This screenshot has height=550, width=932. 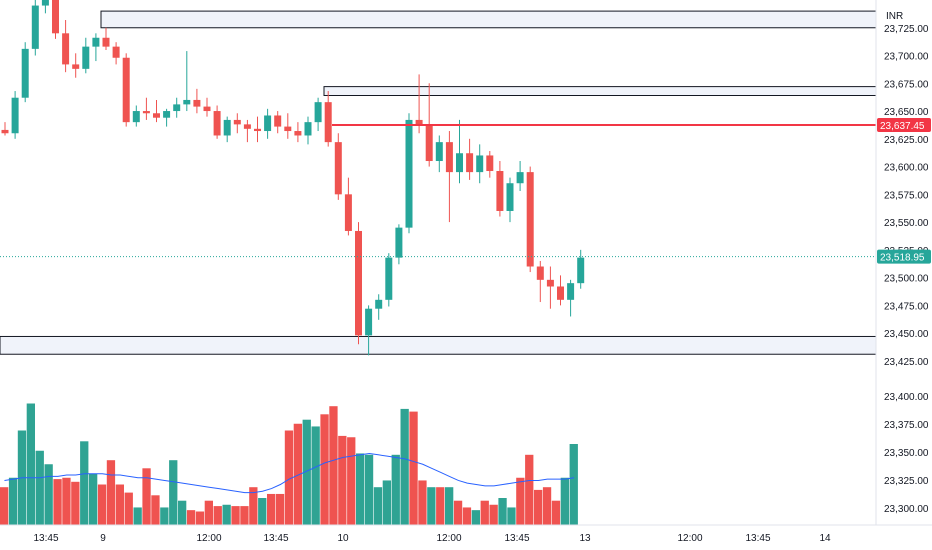 What do you see at coordinates (103, 538) in the screenshot?
I see `time-tick-label: 9` at bounding box center [103, 538].